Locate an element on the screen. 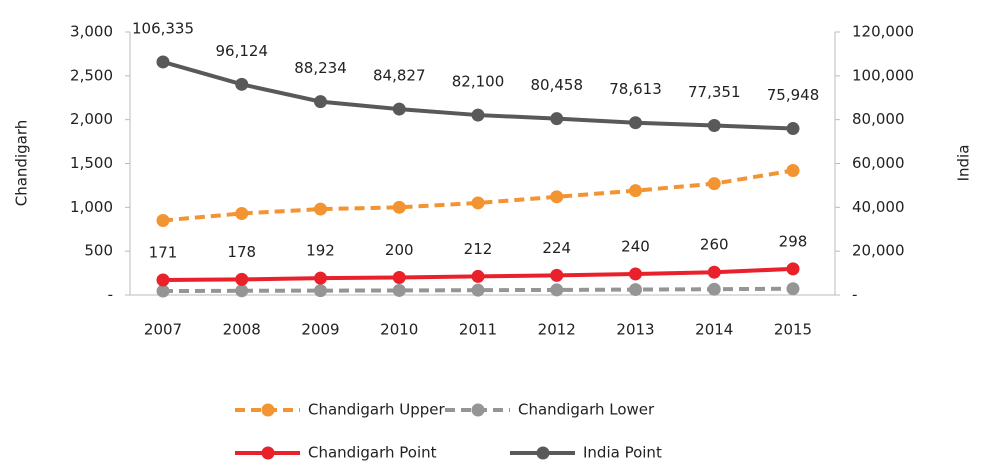 Image resolution: width=982 pixels, height=466 pixels. y2-tick-label: - is located at coordinates (854, 295).